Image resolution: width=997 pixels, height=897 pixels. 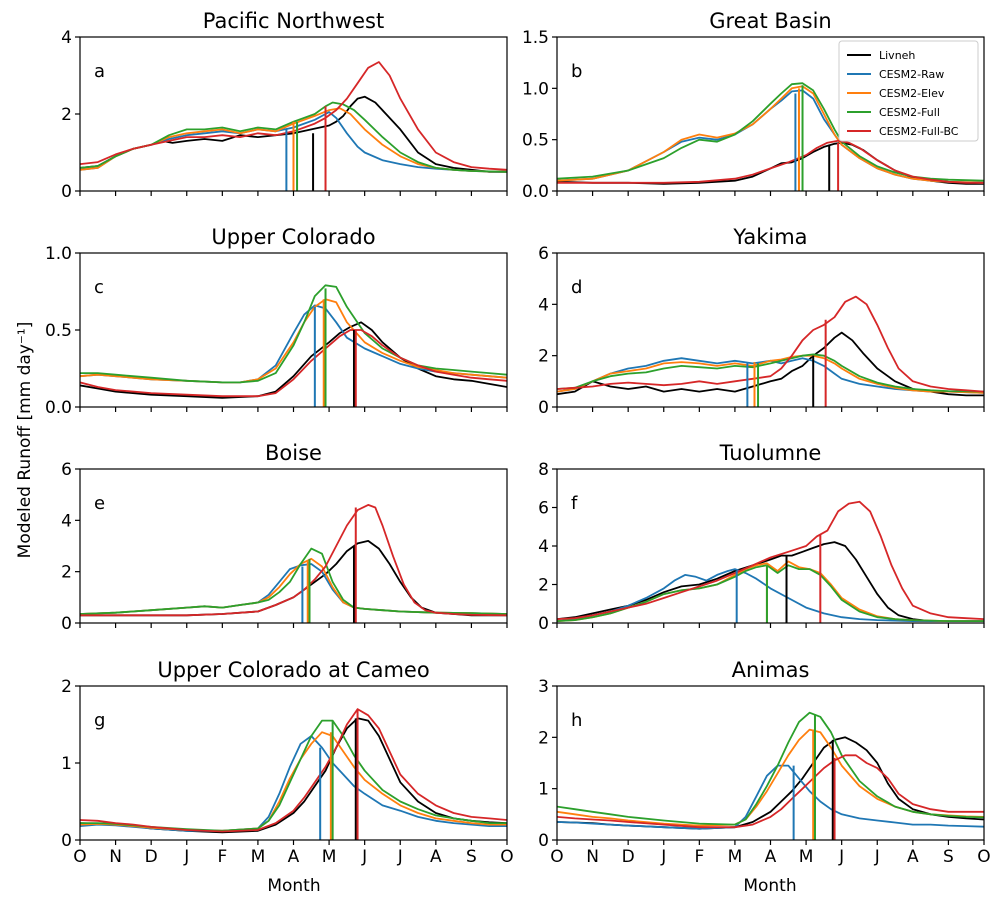 I want to click on panel-f: Tuolumne f 0 2 4 6 8, so click(x=761, y=537).